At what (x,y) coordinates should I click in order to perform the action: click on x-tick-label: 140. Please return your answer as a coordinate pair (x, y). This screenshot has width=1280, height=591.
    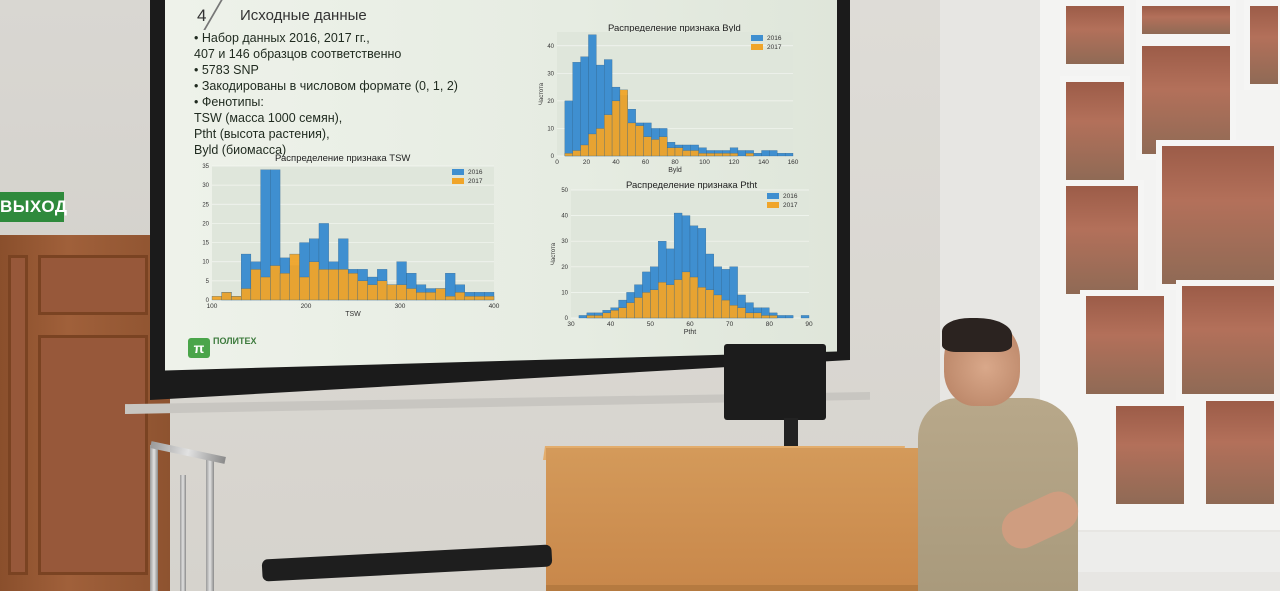
    Looking at the image, I should click on (763, 162).